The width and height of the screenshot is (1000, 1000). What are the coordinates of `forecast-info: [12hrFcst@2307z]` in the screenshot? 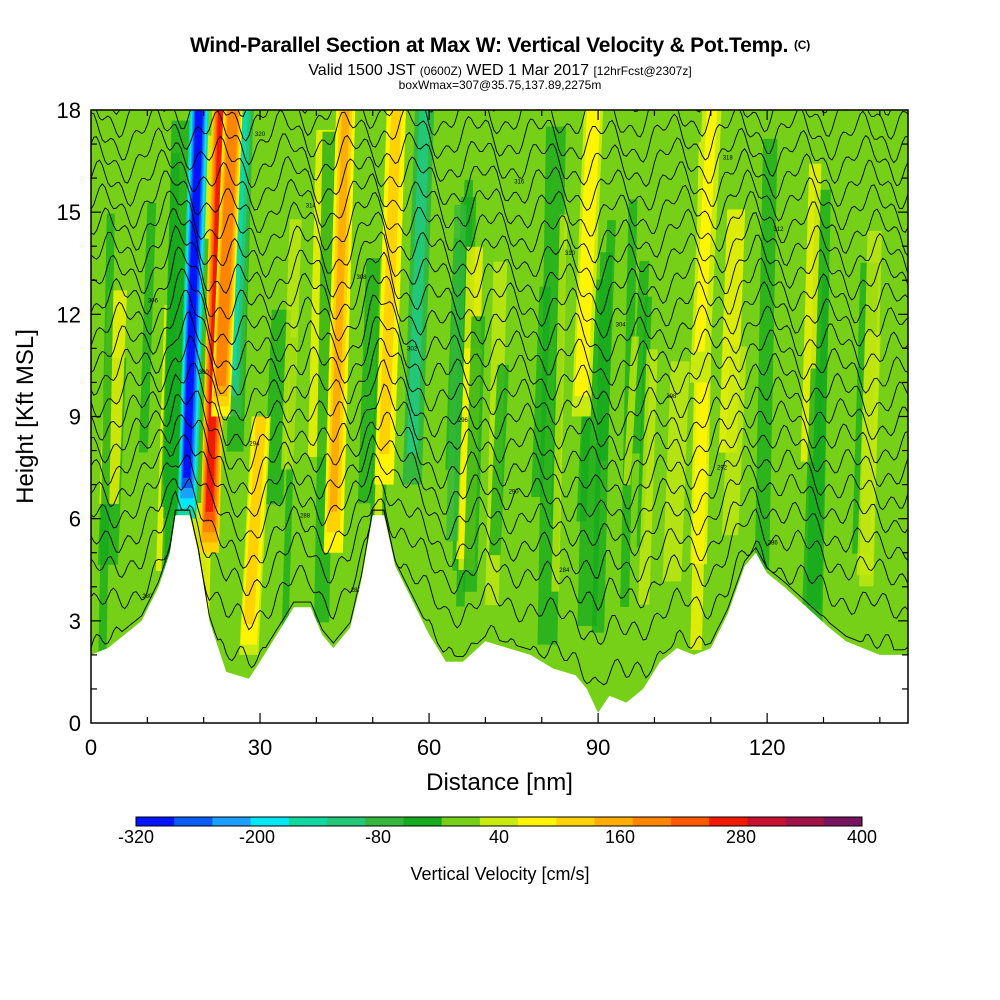 It's located at (642, 71).